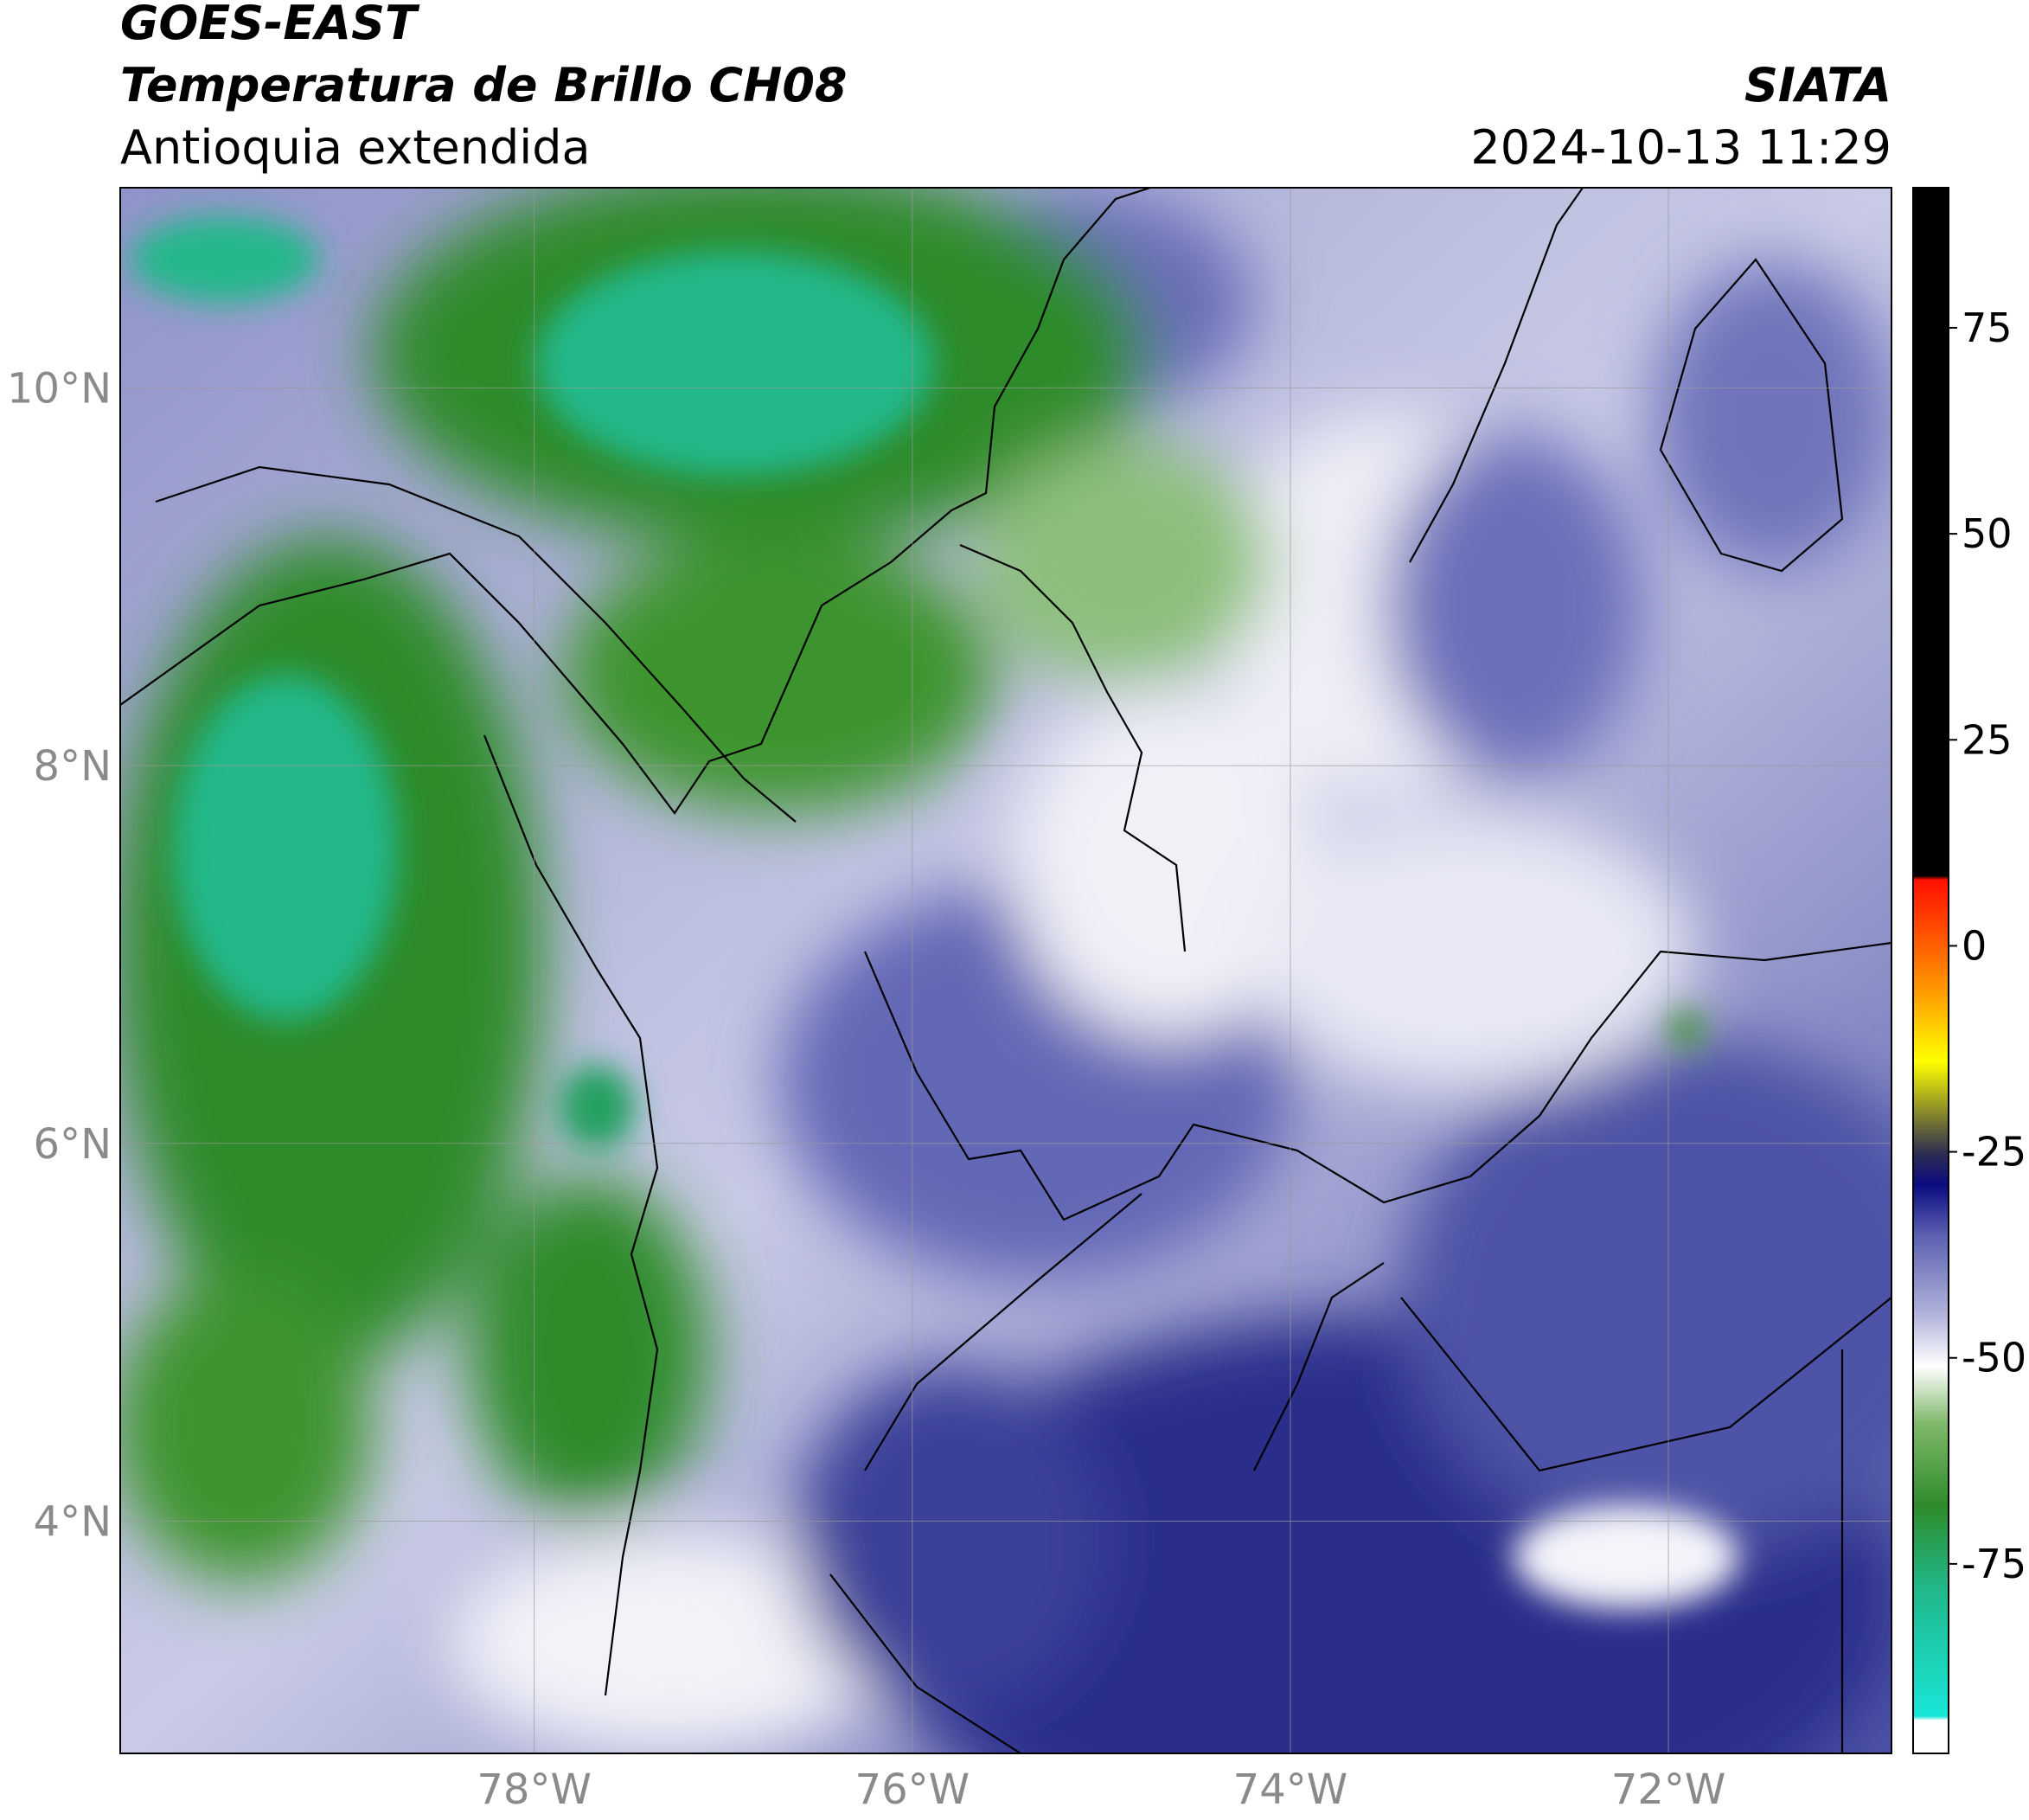  I want to click on y-tick-label: 10°N, so click(59, 388).